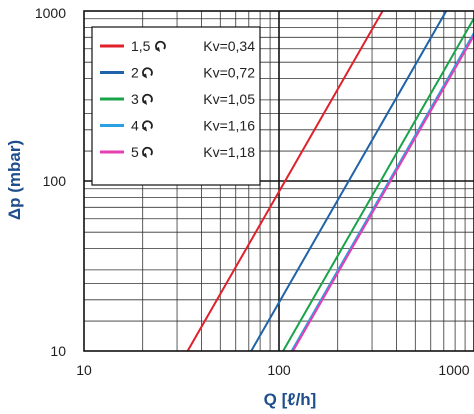 This screenshot has width=474, height=414. I want to click on y-tick-label: 100, so click(55, 181).